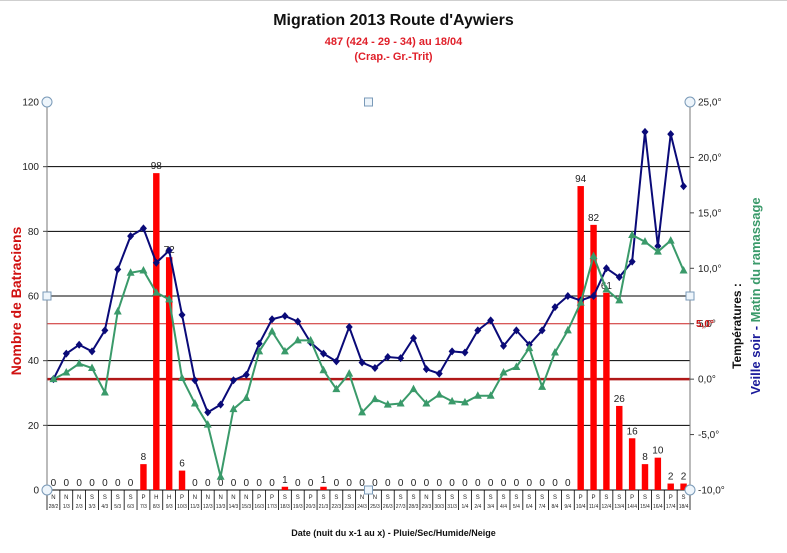 The image size is (787, 553). I want to click on bar-value-label: 16, so click(633, 431).